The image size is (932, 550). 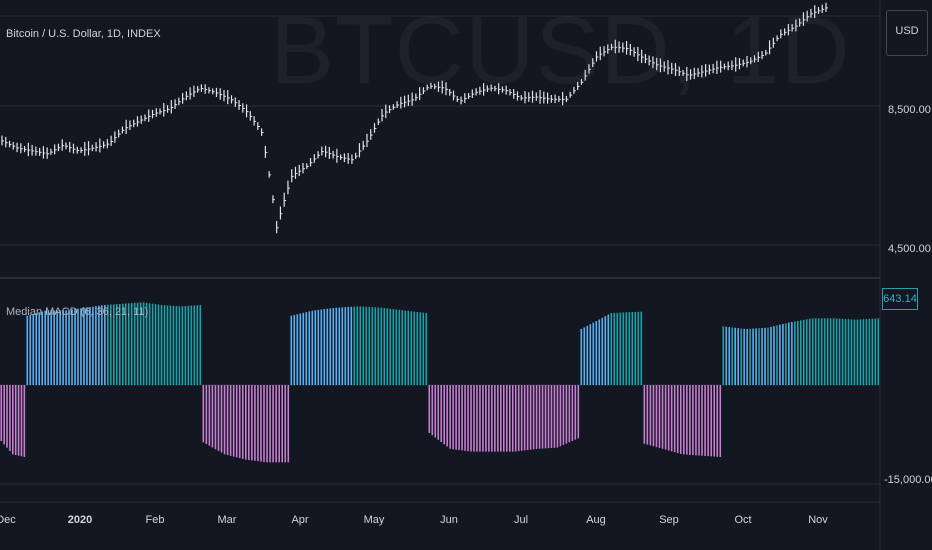 What do you see at coordinates (77, 312) in the screenshot?
I see `indicator-title: Median MACD (6, 36, 21, 11)` at bounding box center [77, 312].